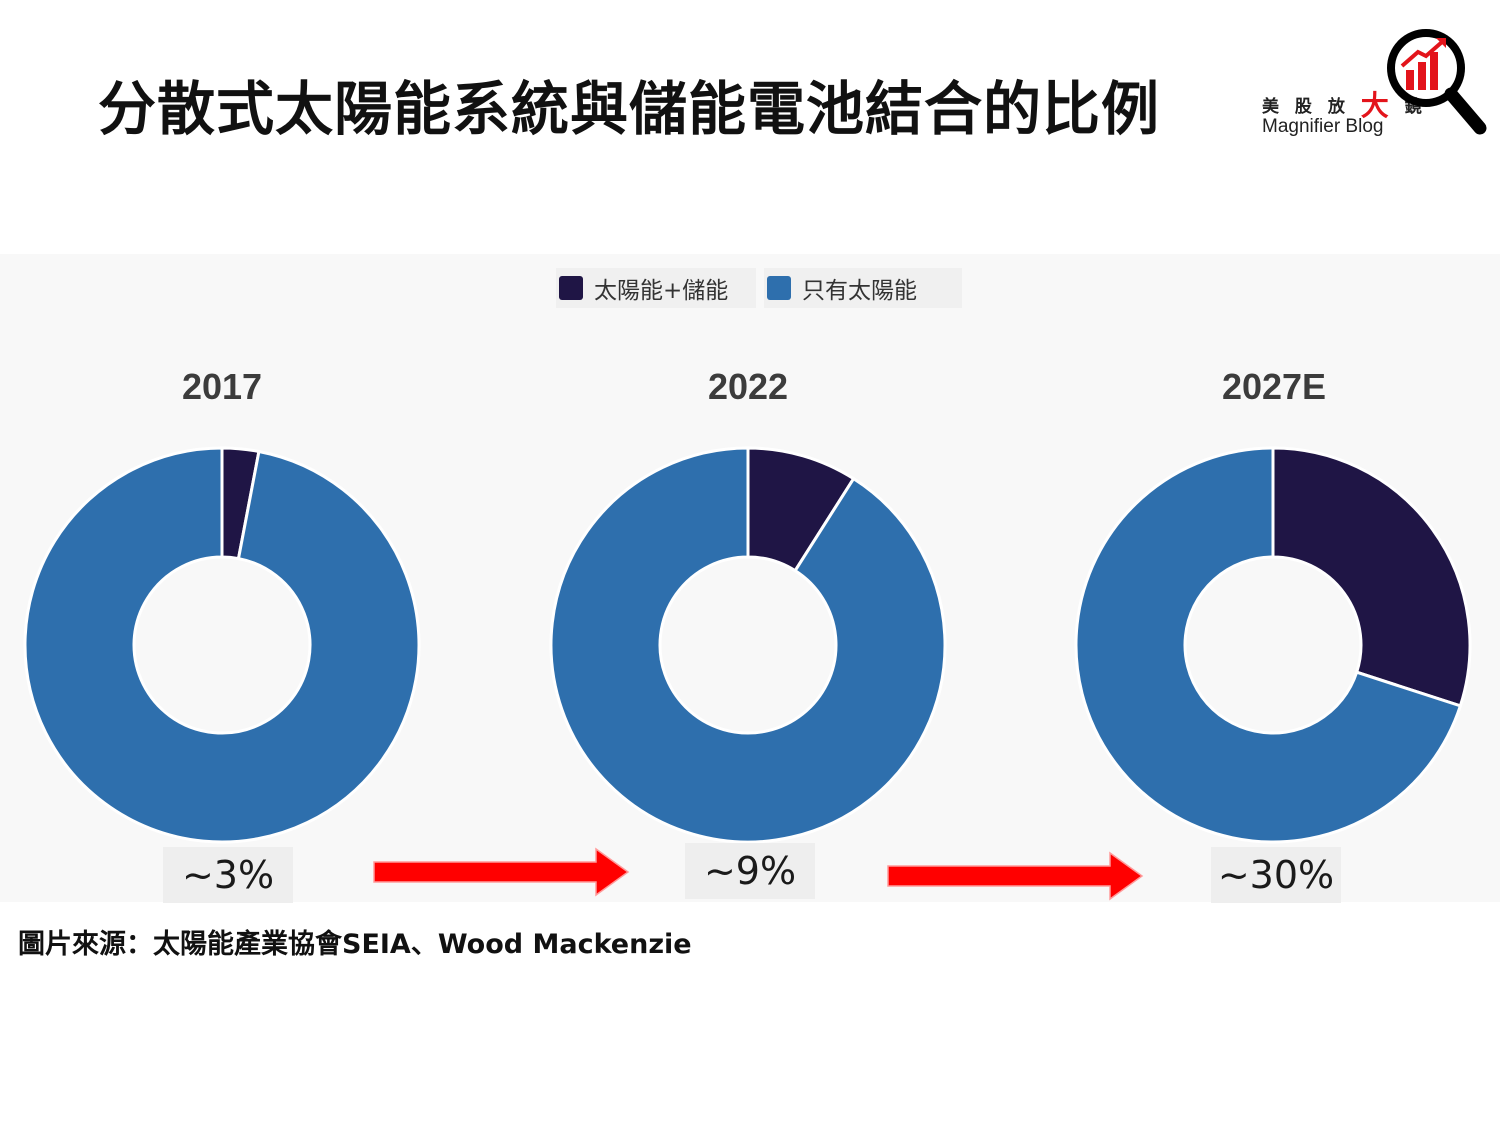 Image resolution: width=1500 pixels, height=1125 pixels. What do you see at coordinates (1323, 126) in the screenshot?
I see `brand-en-name: Magnifier Blog` at bounding box center [1323, 126].